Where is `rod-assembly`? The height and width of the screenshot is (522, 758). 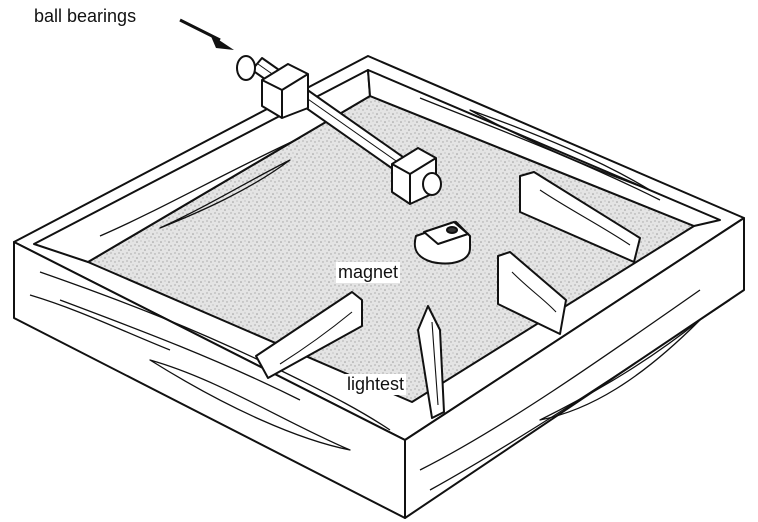 rod-assembly is located at coordinates (339, 130).